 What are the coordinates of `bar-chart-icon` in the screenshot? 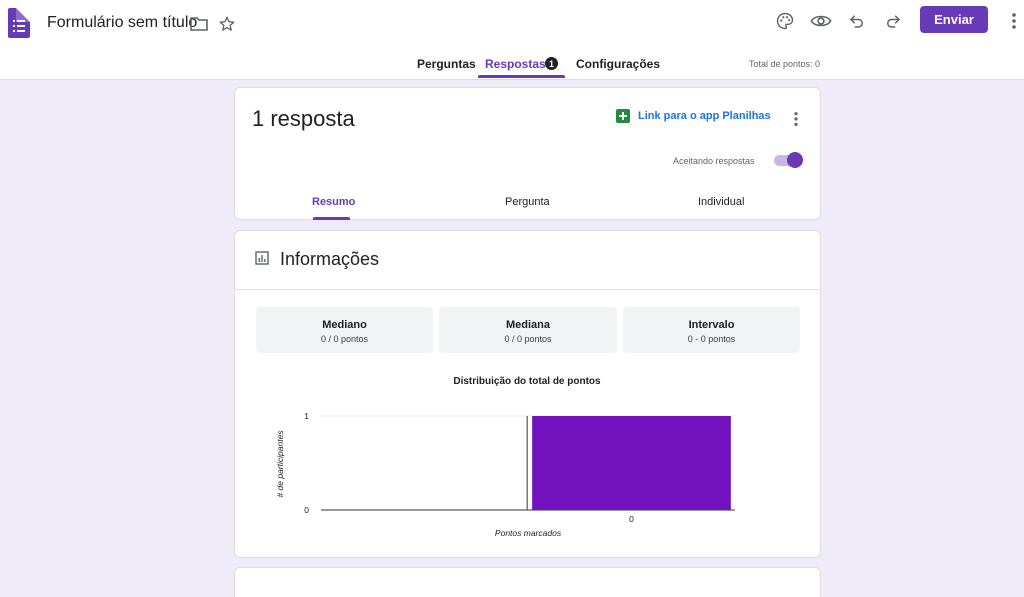 It's located at (262, 258).